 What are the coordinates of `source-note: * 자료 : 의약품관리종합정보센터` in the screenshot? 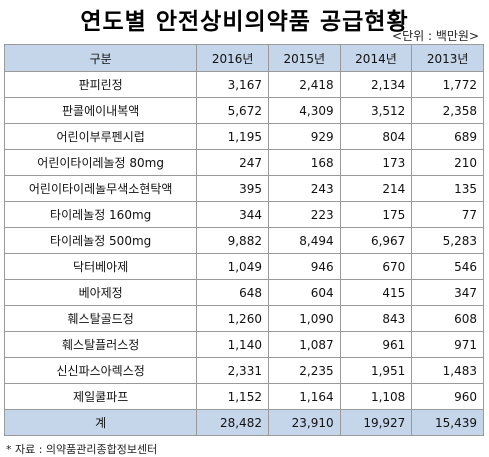 It's located at (82, 449).